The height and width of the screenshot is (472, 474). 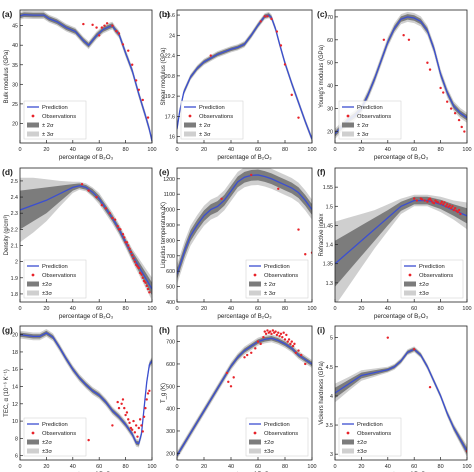 What do you see at coordinates (16, 457) in the screenshot?
I see `y-tick-label: 6` at bounding box center [16, 457].